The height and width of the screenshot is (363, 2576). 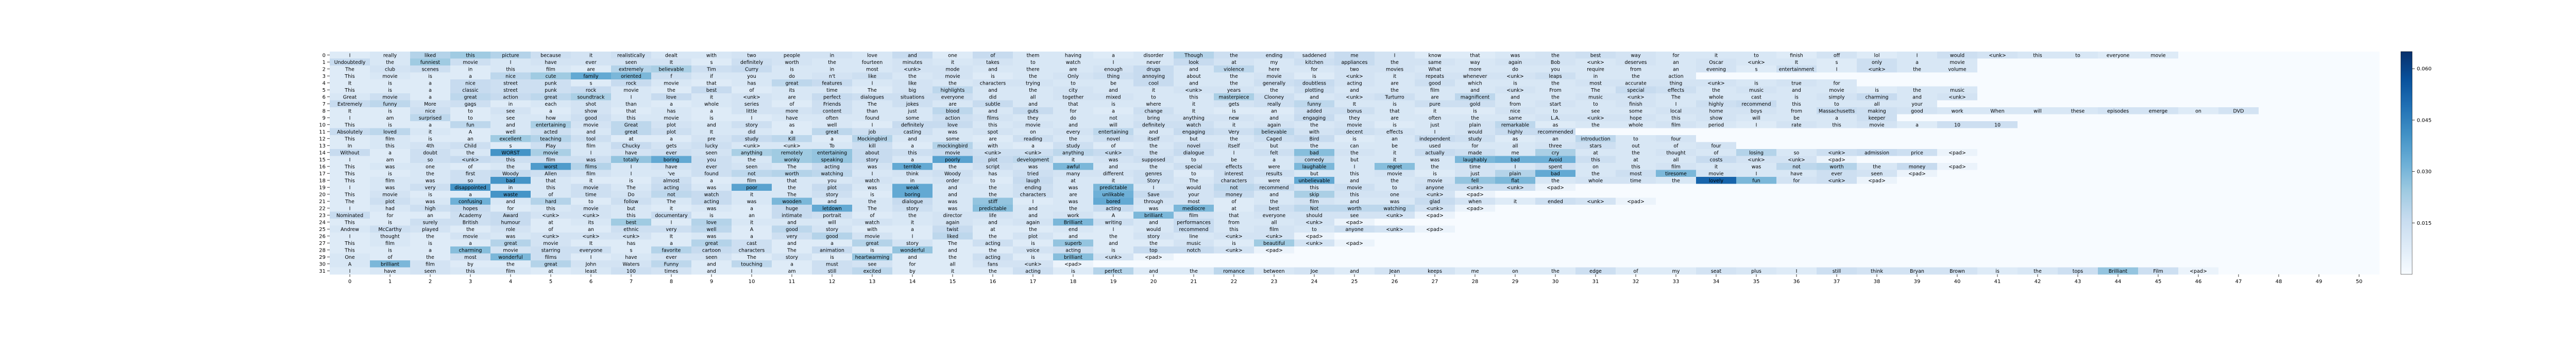 I want to click on cell-token-label: to, so click(x=471, y=118).